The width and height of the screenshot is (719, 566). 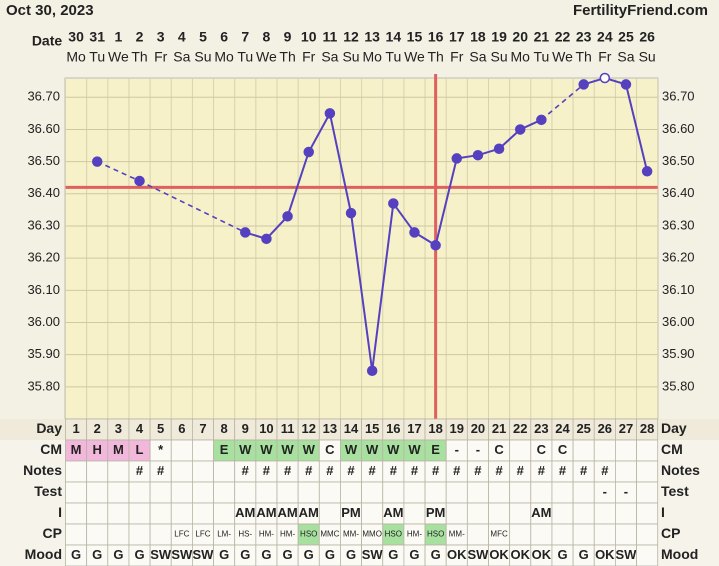 What do you see at coordinates (245, 428) in the screenshot?
I see `cell-text: 9` at bounding box center [245, 428].